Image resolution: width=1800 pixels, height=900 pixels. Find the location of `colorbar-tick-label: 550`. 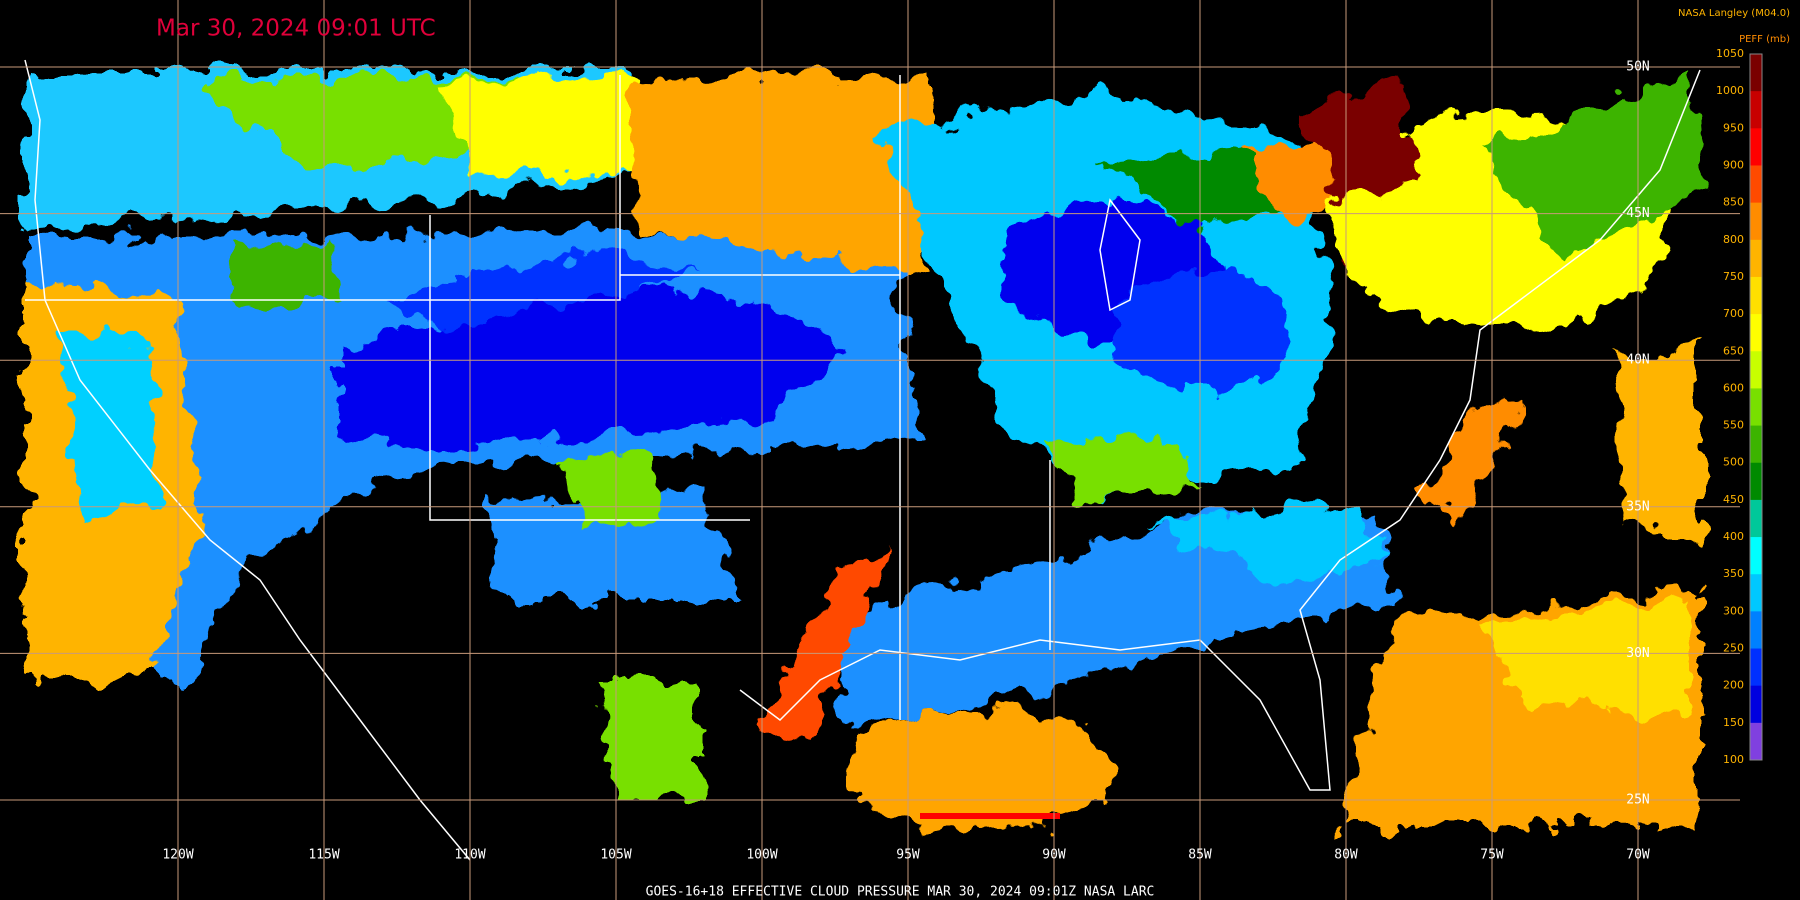

colorbar-tick-label: 550 is located at coordinates (1733, 425).